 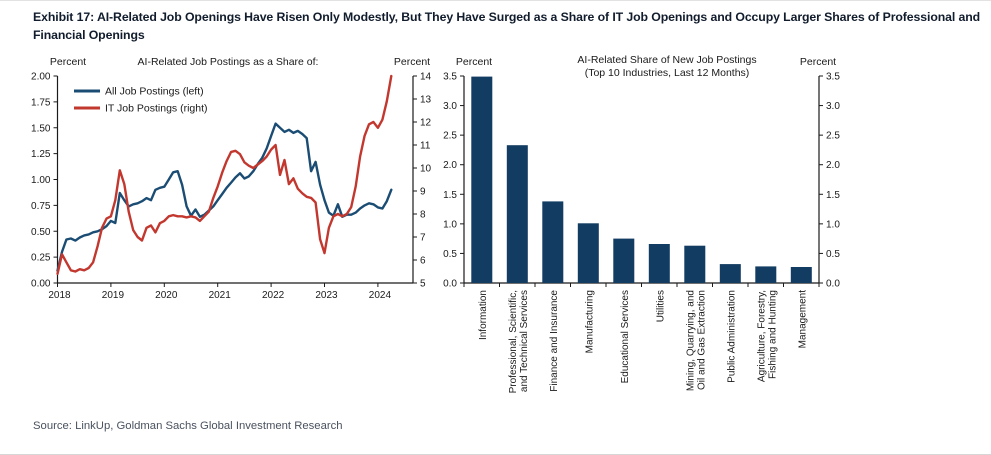 What do you see at coordinates (833, 284) in the screenshot?
I see `right-tick-label: 0.0` at bounding box center [833, 284].